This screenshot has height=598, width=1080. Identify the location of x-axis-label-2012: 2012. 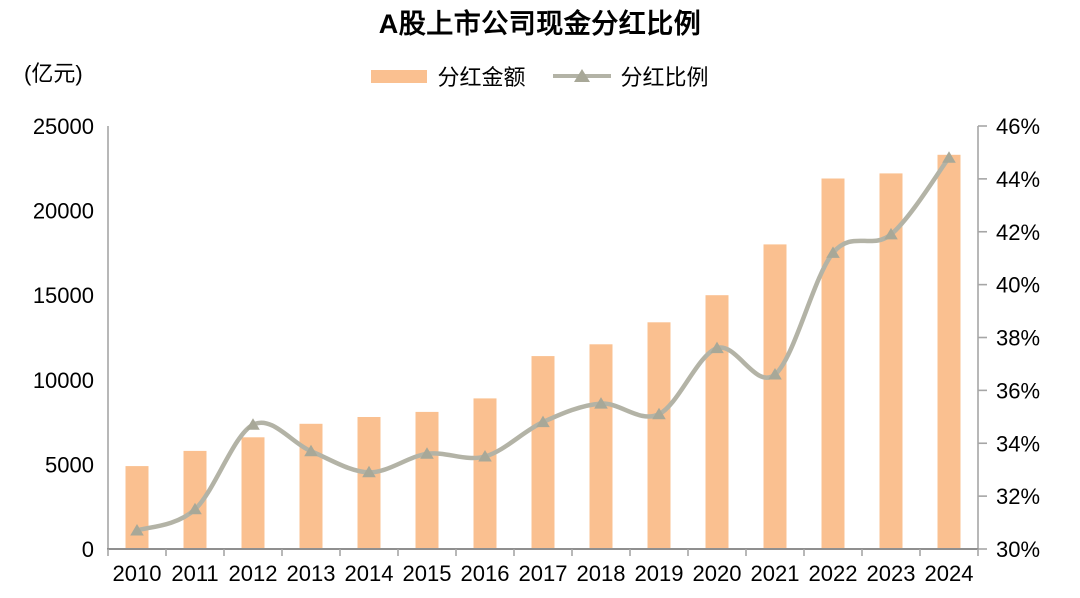
(253, 573).